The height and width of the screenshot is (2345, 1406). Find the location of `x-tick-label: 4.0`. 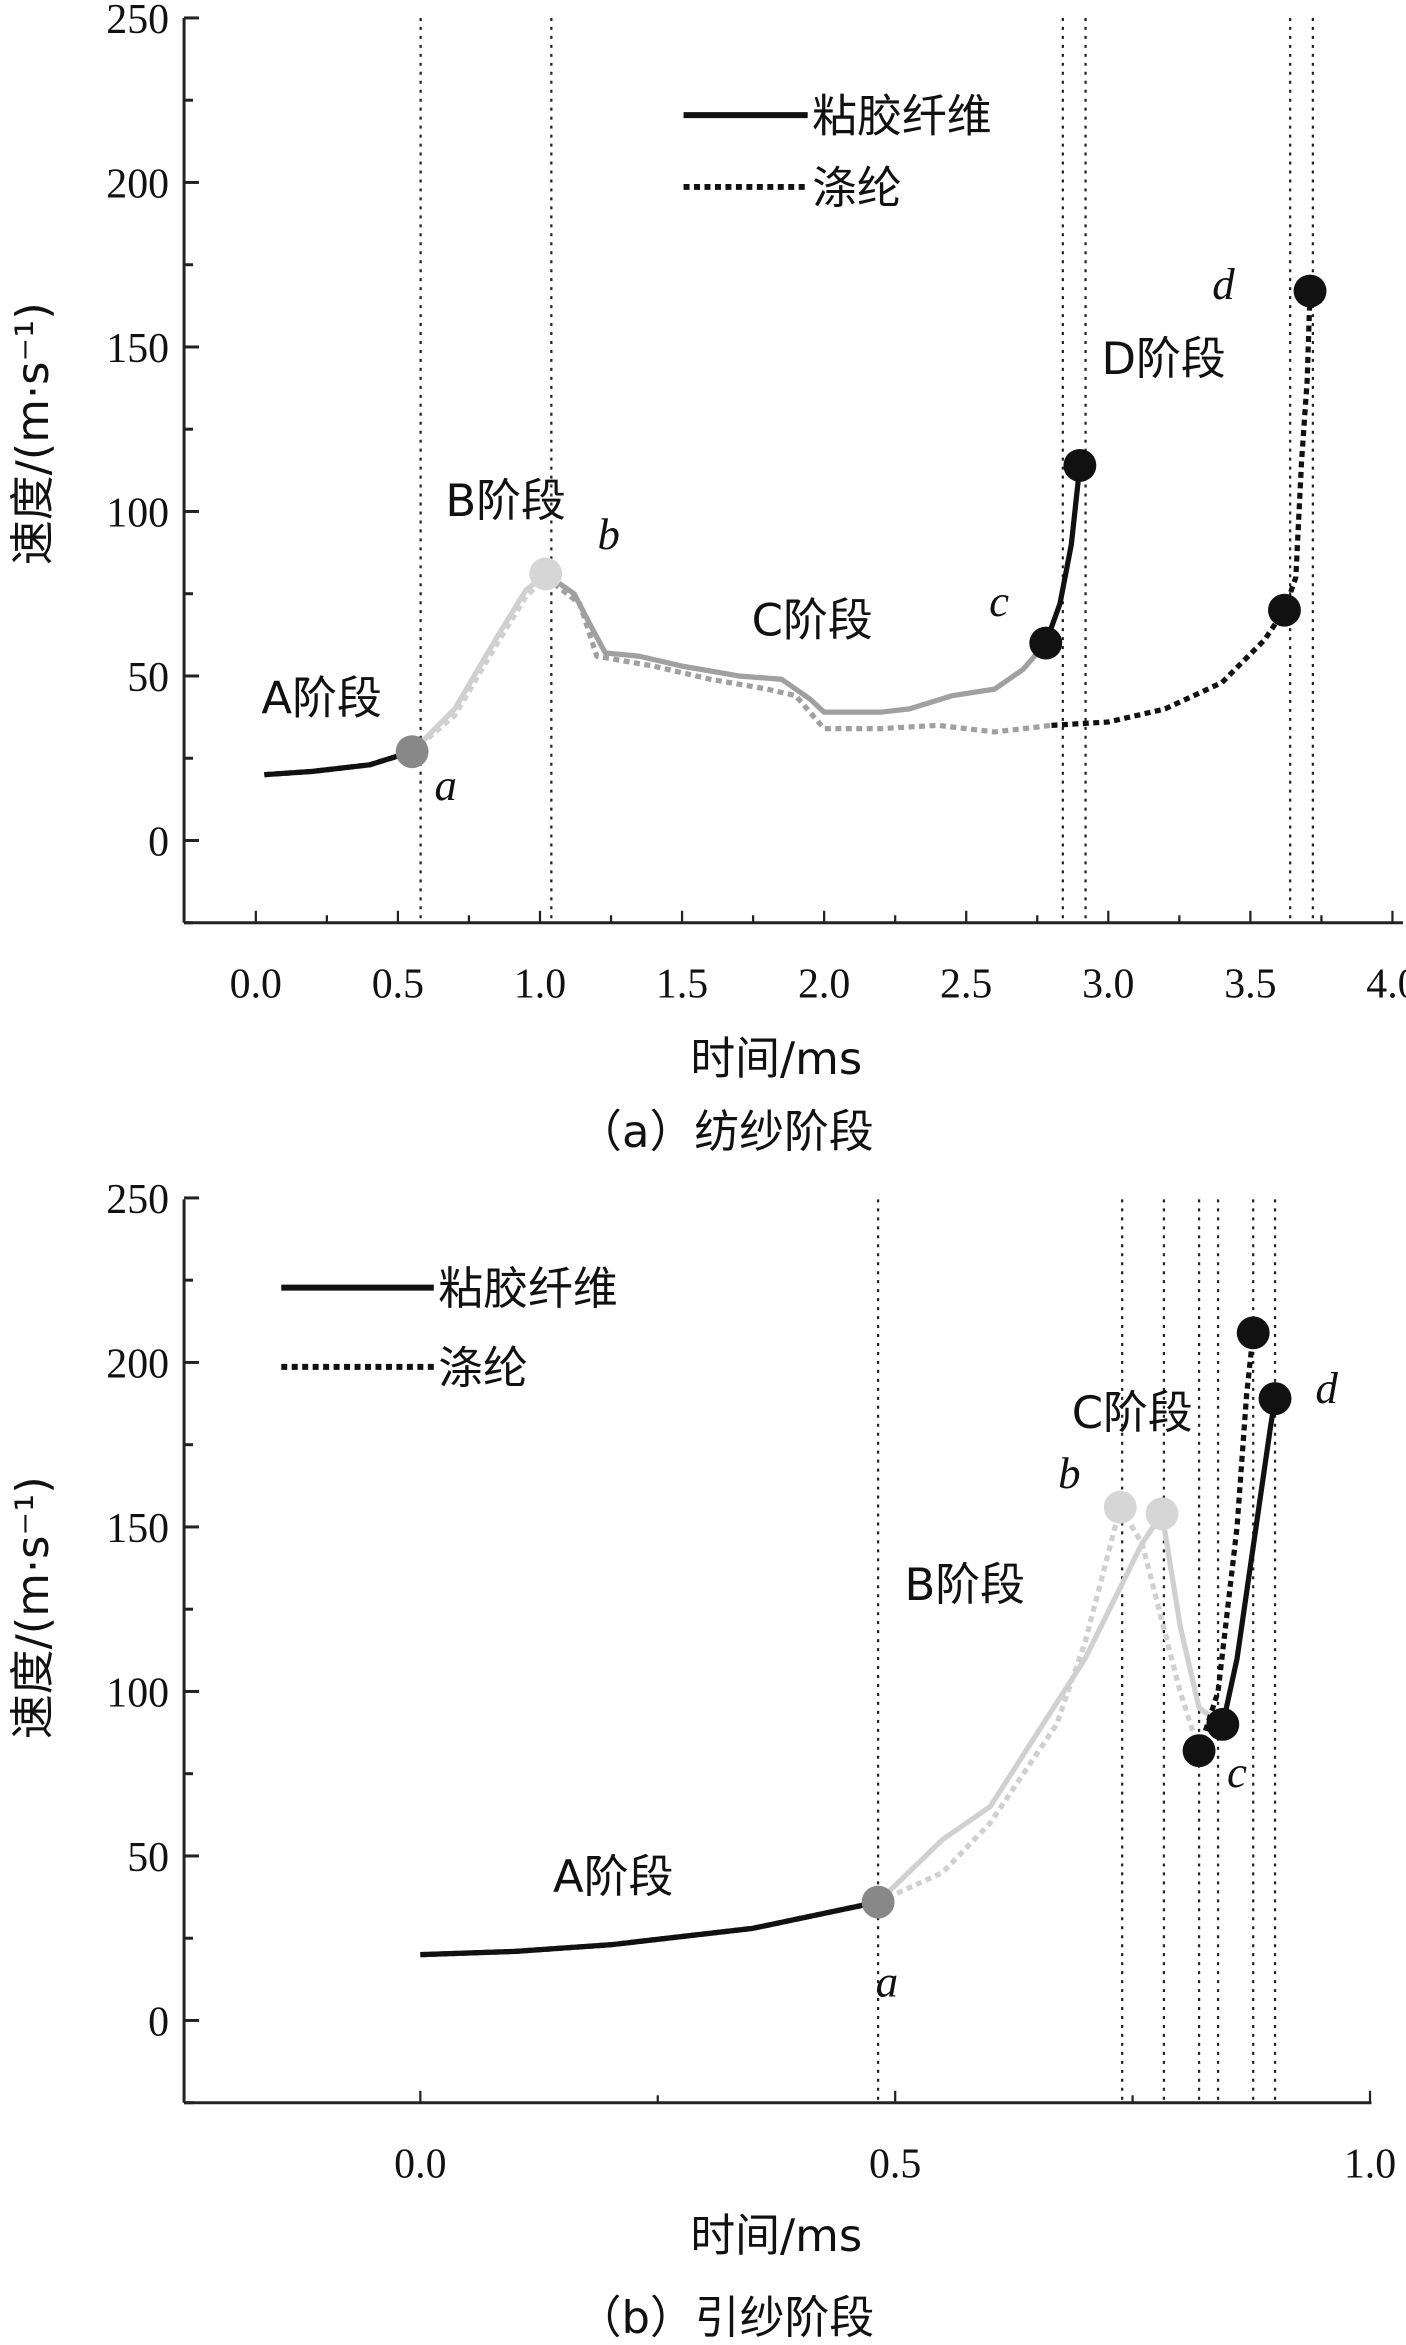

x-tick-label: 4.0 is located at coordinates (1386, 985).